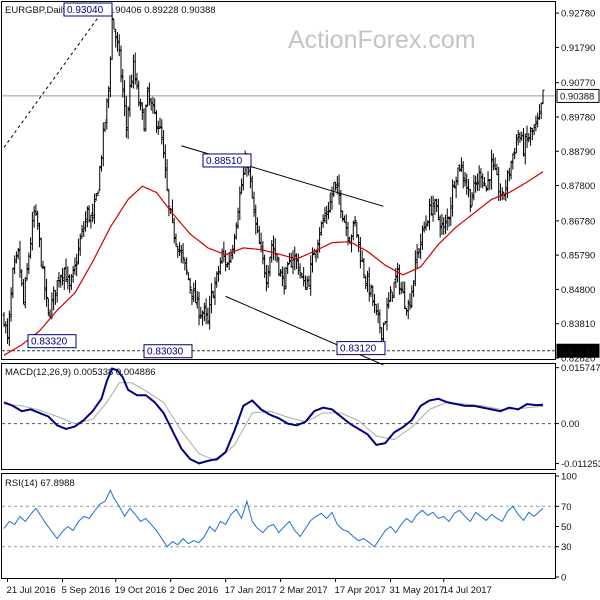 The image size is (600, 600). I want to click on rsi-layer, so click(278, 518).